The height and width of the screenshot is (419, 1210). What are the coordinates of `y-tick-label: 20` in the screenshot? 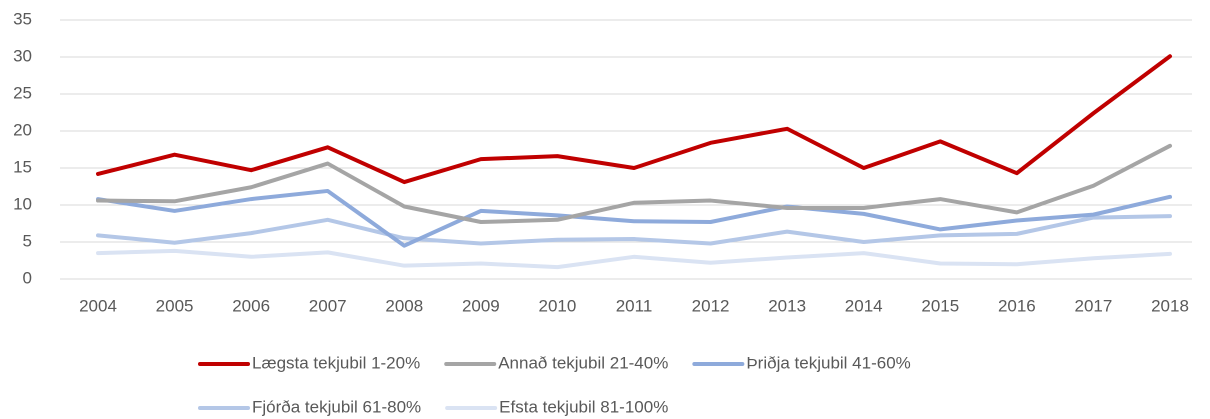 It's located at (22, 129).